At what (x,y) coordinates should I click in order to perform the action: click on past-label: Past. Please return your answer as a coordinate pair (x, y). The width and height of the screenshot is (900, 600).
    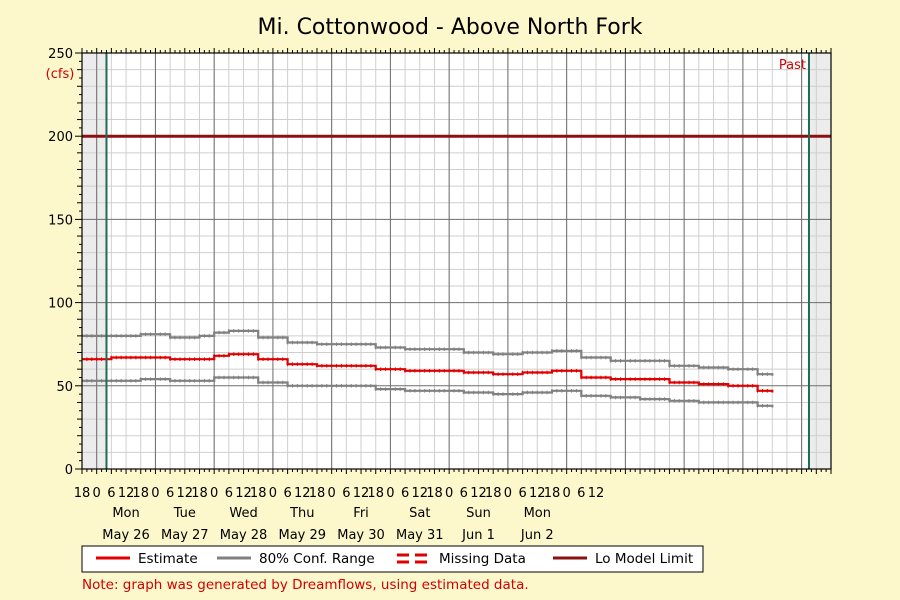
    Looking at the image, I should click on (792, 65).